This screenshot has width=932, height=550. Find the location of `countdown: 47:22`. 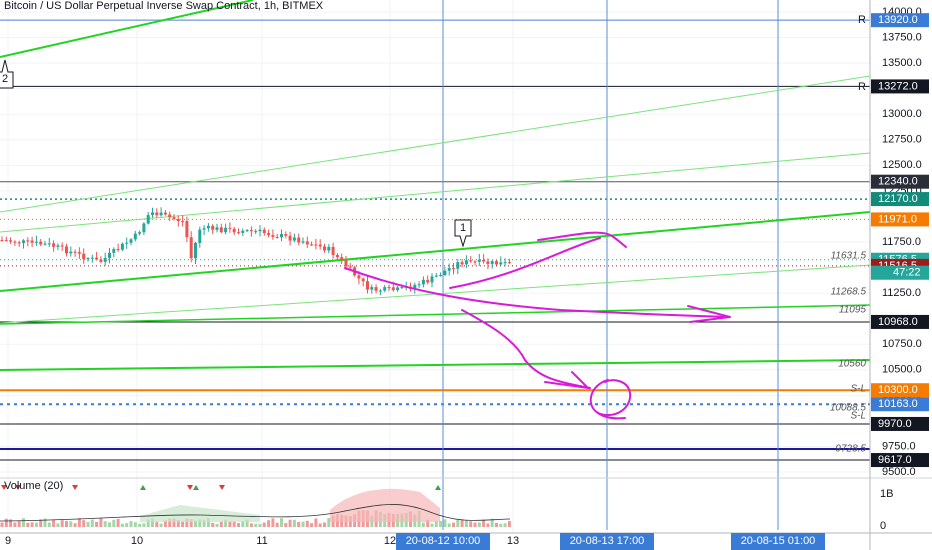

countdown: 47:22 is located at coordinates (907, 273).